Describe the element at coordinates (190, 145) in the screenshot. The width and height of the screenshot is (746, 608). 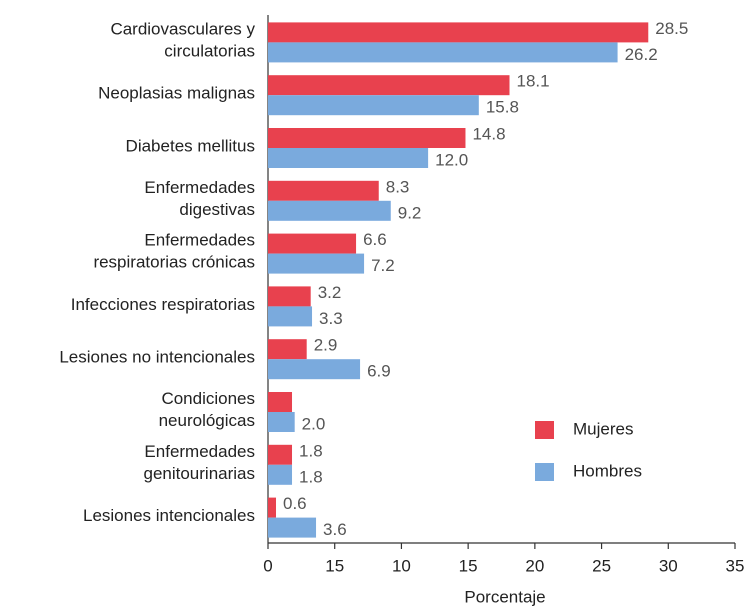
I see `y-tick-label: Diabetes mellitus` at that location.